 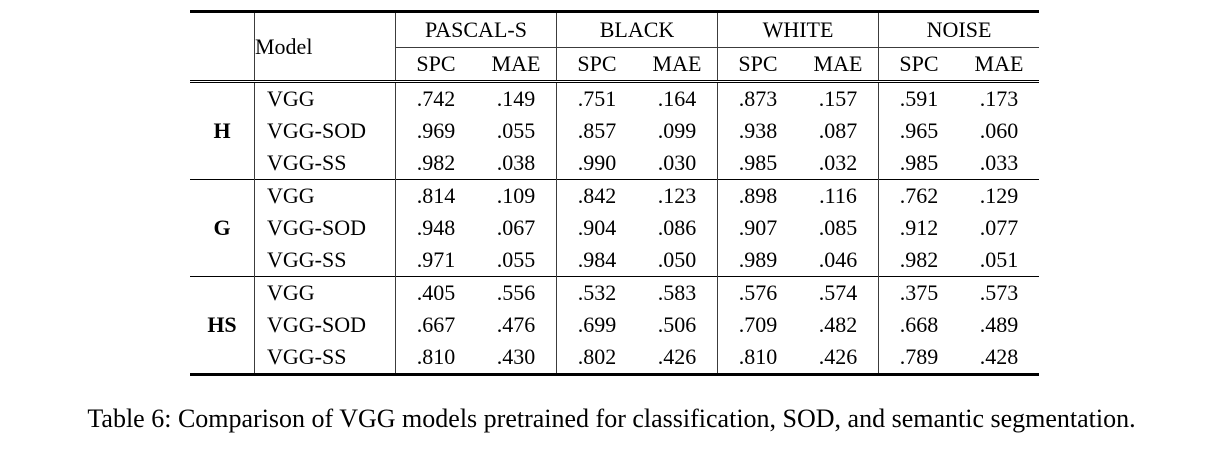 I want to click on value-cell: .857, so click(x=596, y=131).